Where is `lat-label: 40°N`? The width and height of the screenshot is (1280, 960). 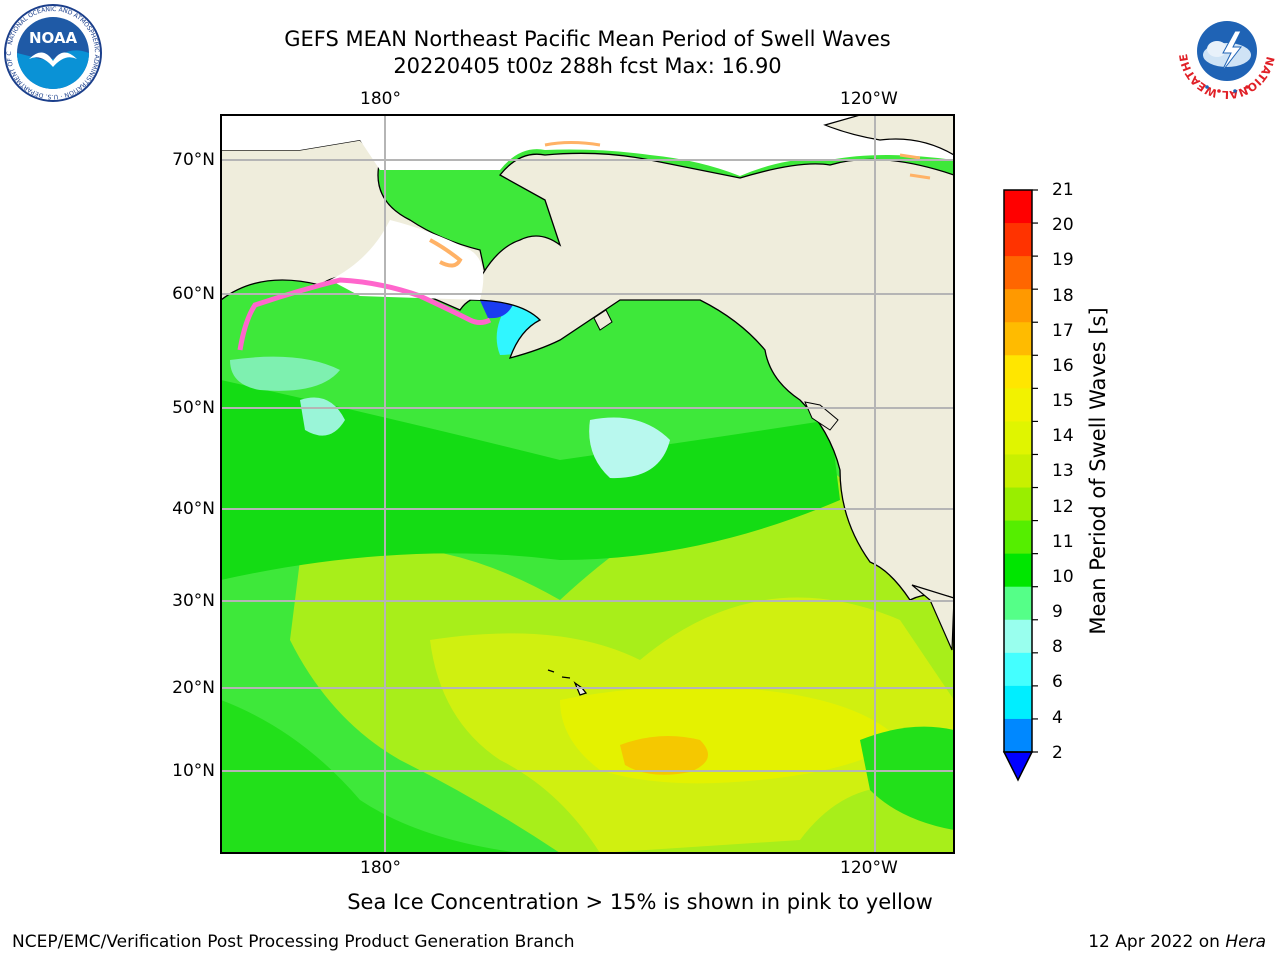
lat-label: 40°N is located at coordinates (193, 509).